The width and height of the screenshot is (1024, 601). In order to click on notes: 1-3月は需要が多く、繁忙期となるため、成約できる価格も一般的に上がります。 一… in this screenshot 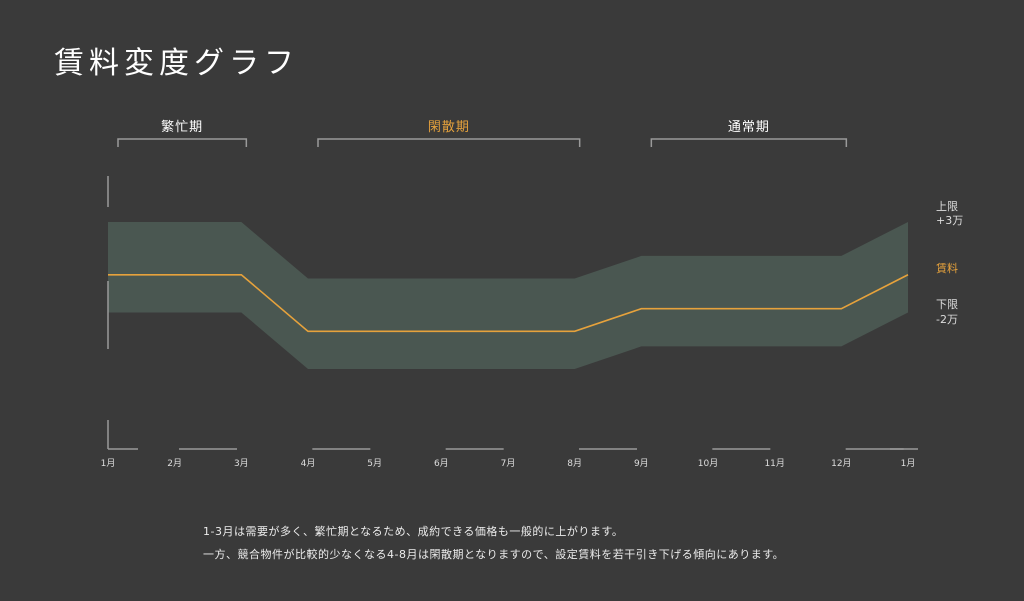, I will do `click(493, 543)`.